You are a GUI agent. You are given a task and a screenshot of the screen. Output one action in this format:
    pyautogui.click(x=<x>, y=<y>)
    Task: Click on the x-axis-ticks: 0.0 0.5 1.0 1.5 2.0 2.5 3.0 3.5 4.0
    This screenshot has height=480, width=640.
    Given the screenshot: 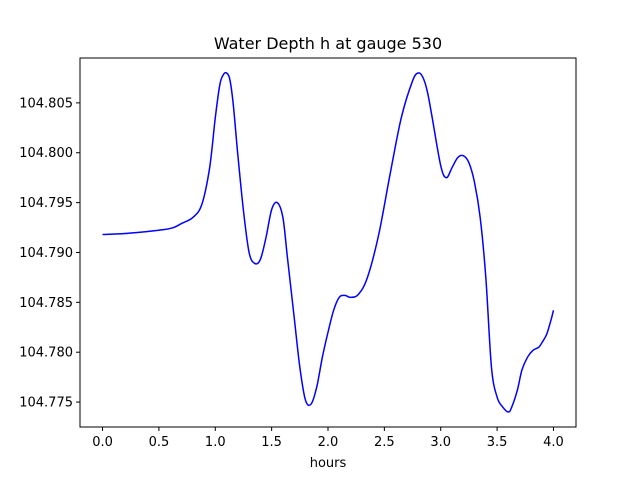 What is the action you would take?
    pyautogui.click(x=328, y=438)
    